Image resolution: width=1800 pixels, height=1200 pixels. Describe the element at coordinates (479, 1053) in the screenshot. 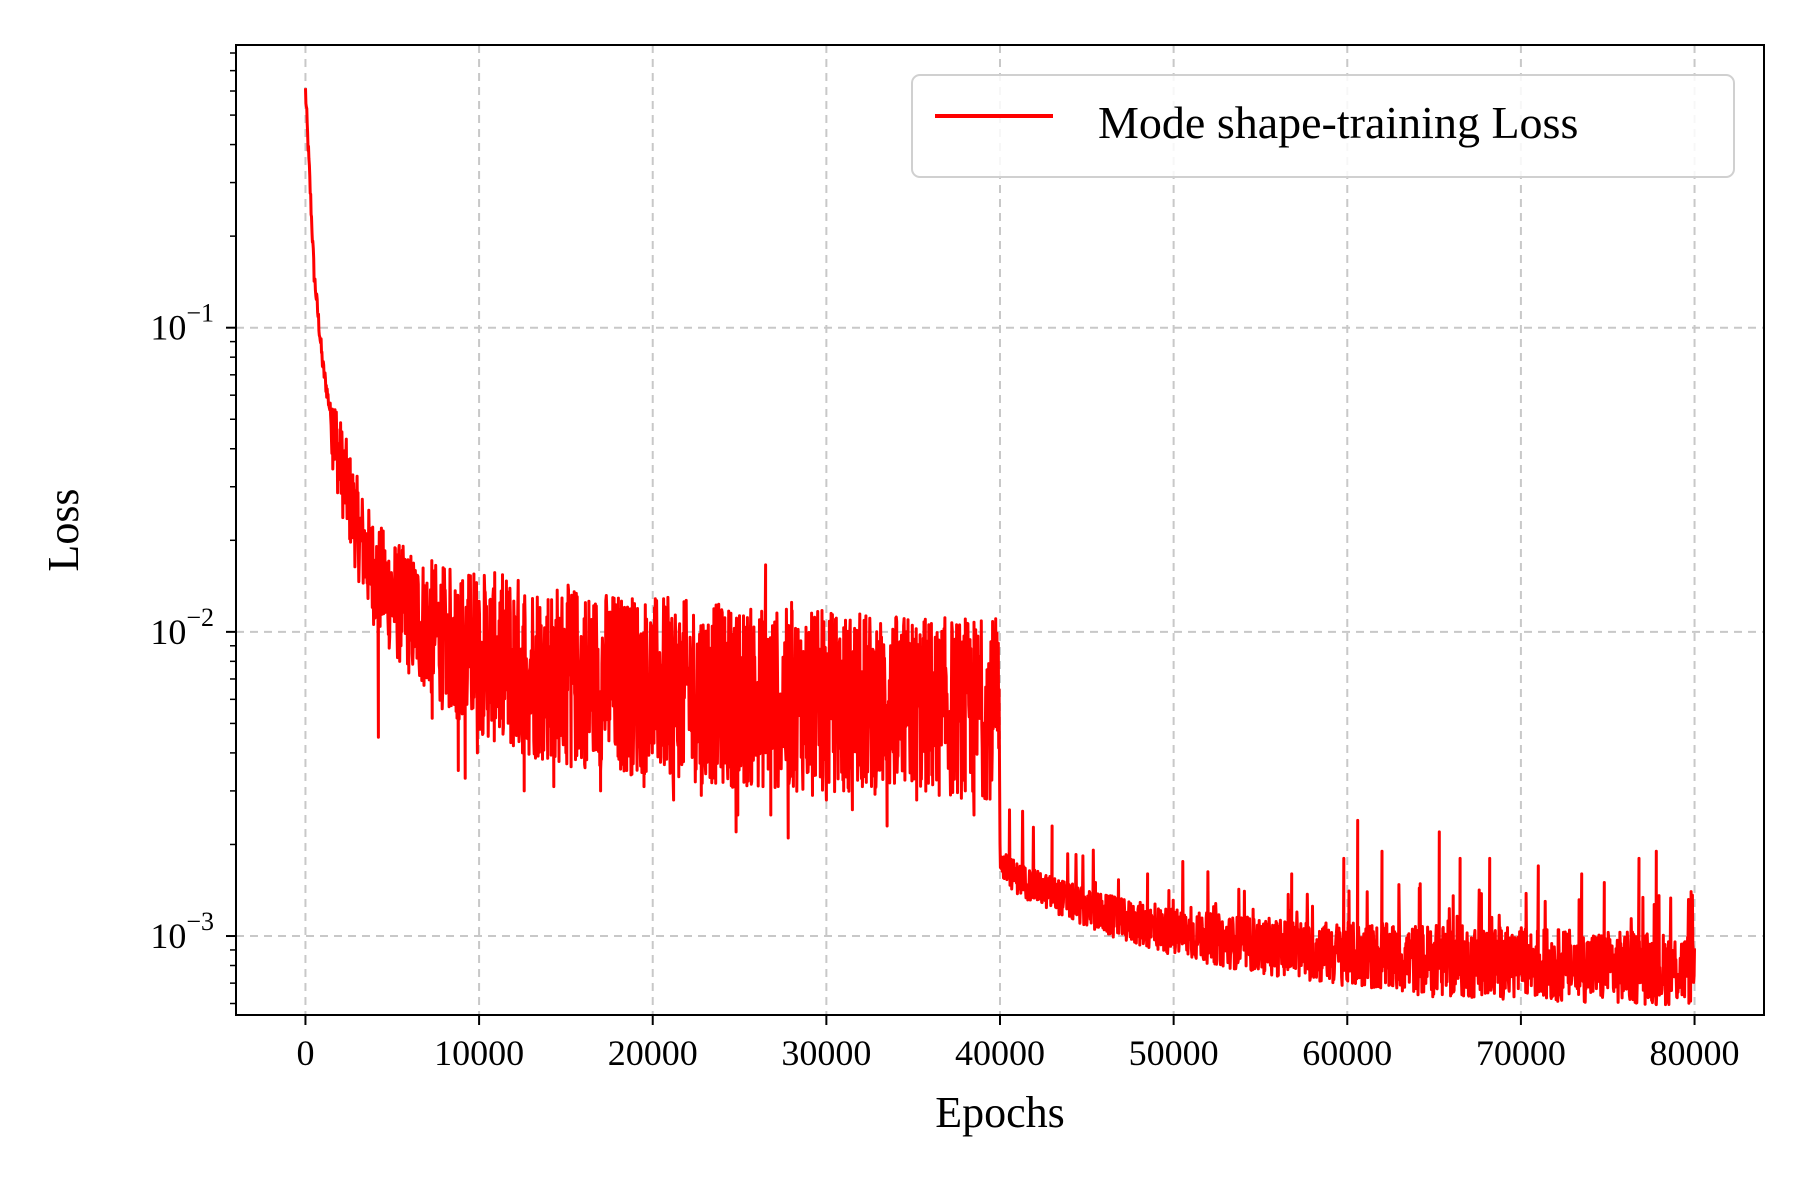

I see `x-tick-label: 10000` at that location.